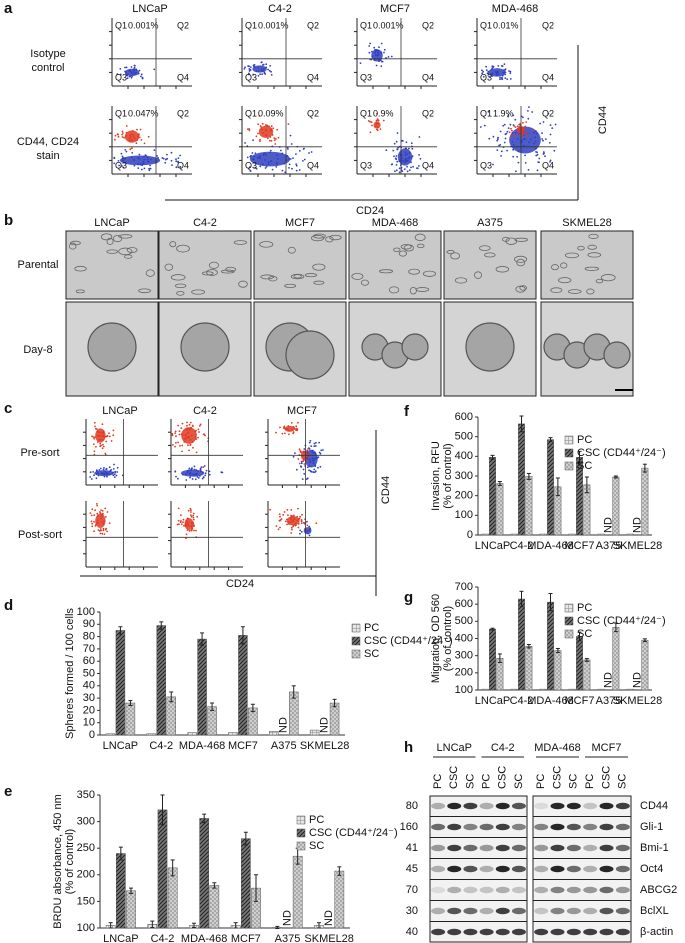 The height and width of the screenshot is (943, 685). What do you see at coordinates (205, 411) in the screenshot?
I see `column-header: C4-2` at bounding box center [205, 411].